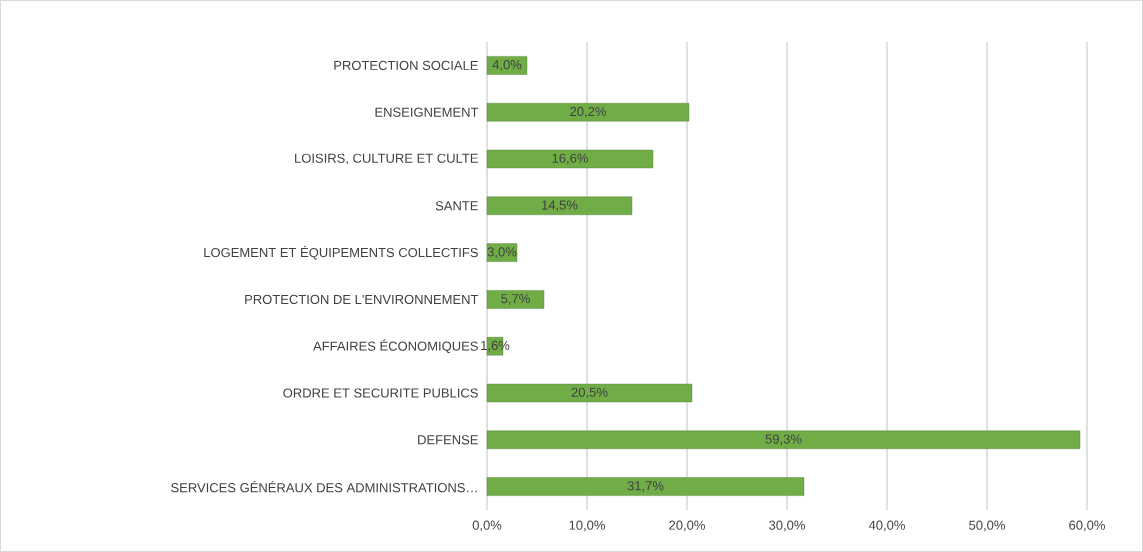  Describe the element at coordinates (395, 346) in the screenshot. I see `y-tick-label: AFFAIRES ÉCONOMIQUES` at that location.